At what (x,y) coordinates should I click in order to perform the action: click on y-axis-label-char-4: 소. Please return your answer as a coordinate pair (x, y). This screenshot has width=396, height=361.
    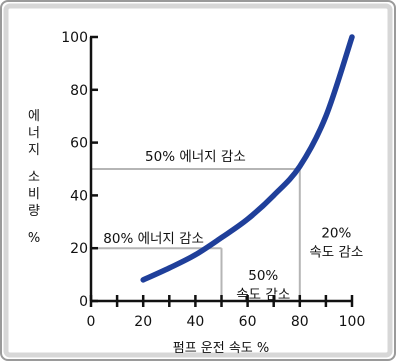
    Looking at the image, I should click on (34, 177).